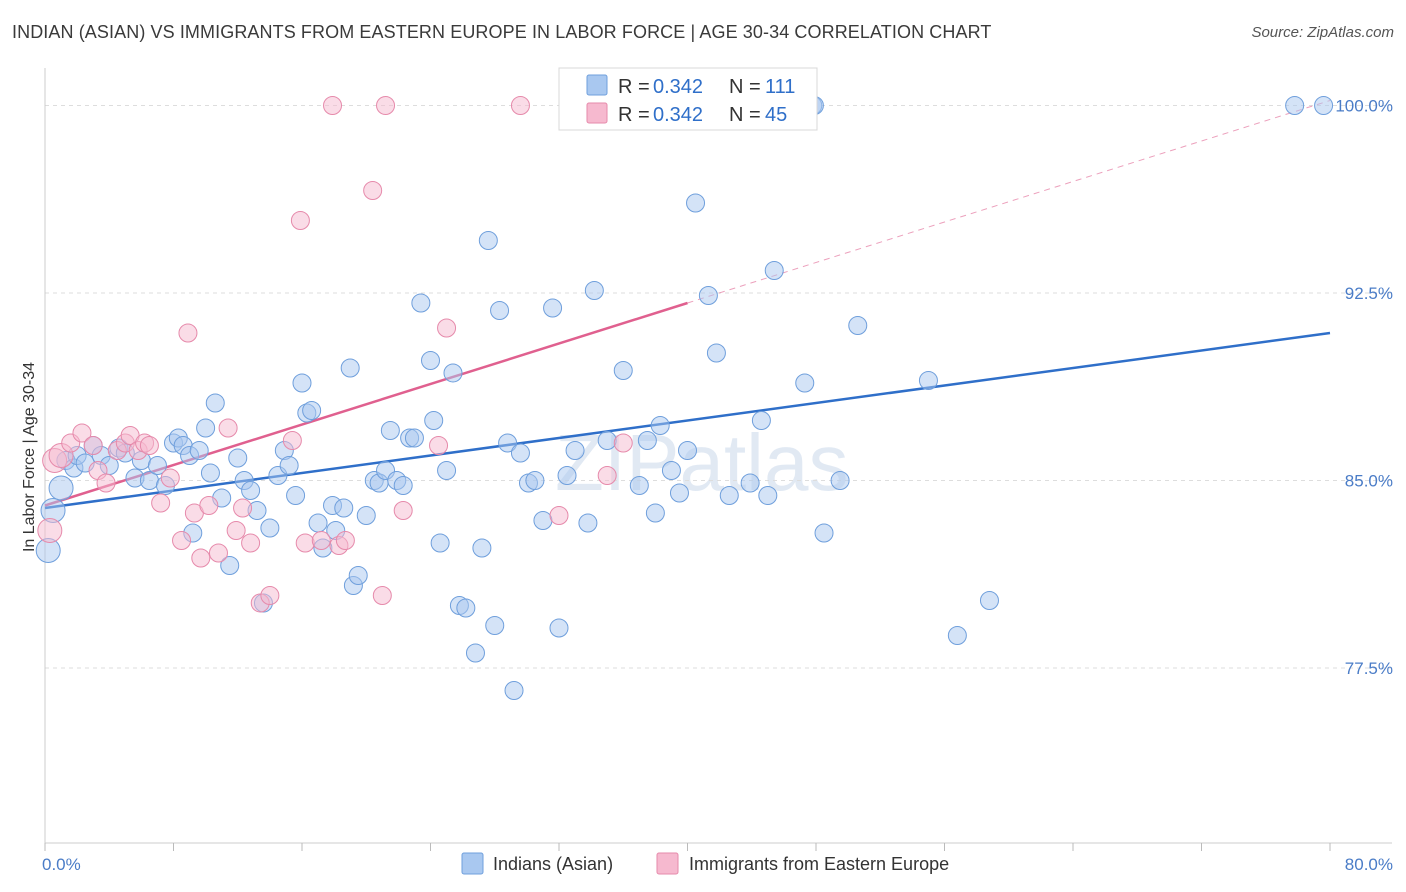 This screenshot has width=1406, height=892. I want to click on stats-n-value-indians: 111, so click(780, 87).